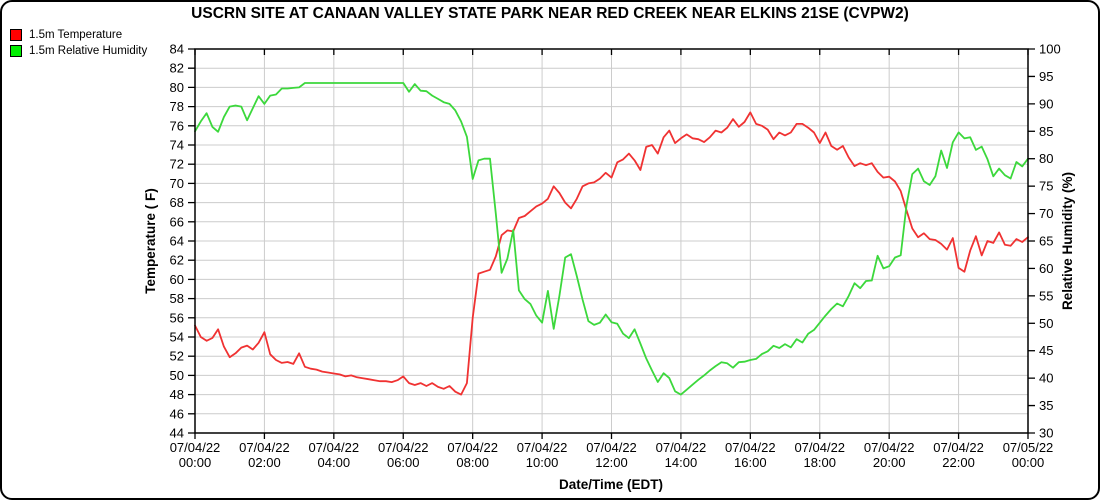  What do you see at coordinates (1046, 158) in the screenshot?
I see `y-right-tick-label: 80` at bounding box center [1046, 158].